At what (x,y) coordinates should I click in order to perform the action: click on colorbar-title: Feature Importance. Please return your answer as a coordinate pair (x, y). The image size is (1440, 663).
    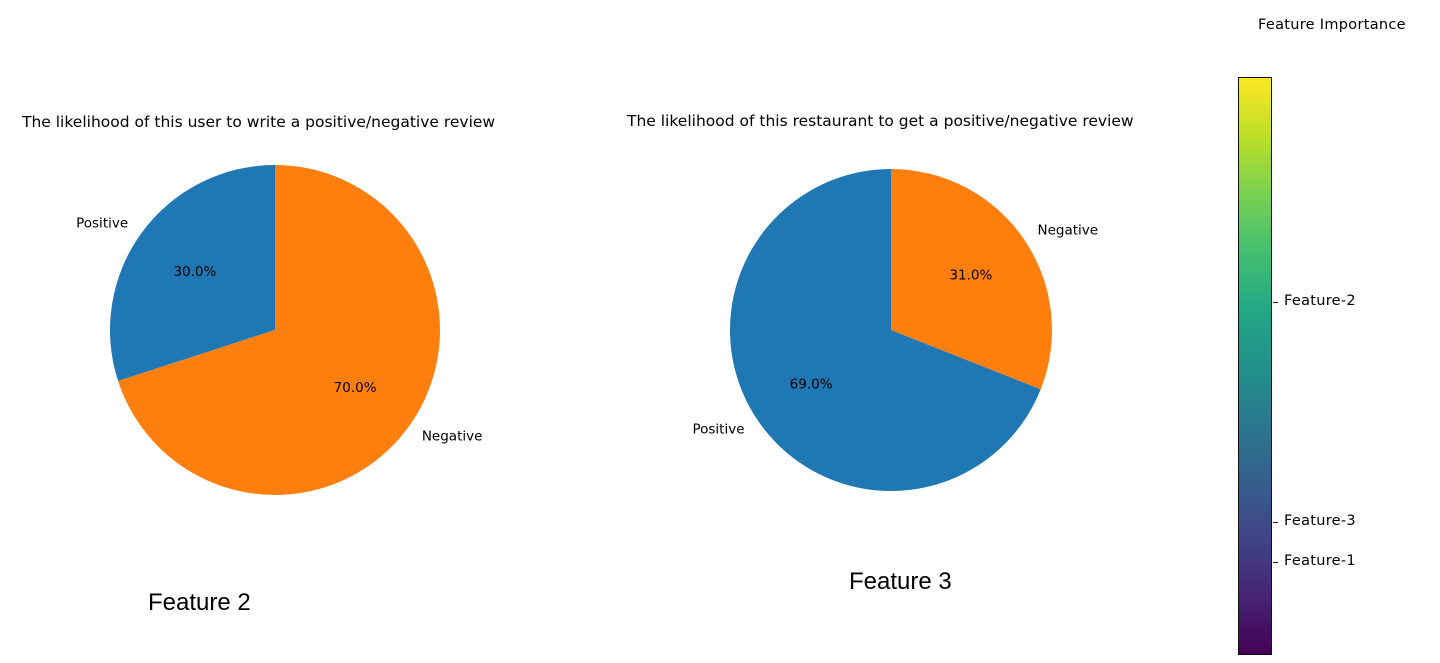
    Looking at the image, I should click on (1332, 25).